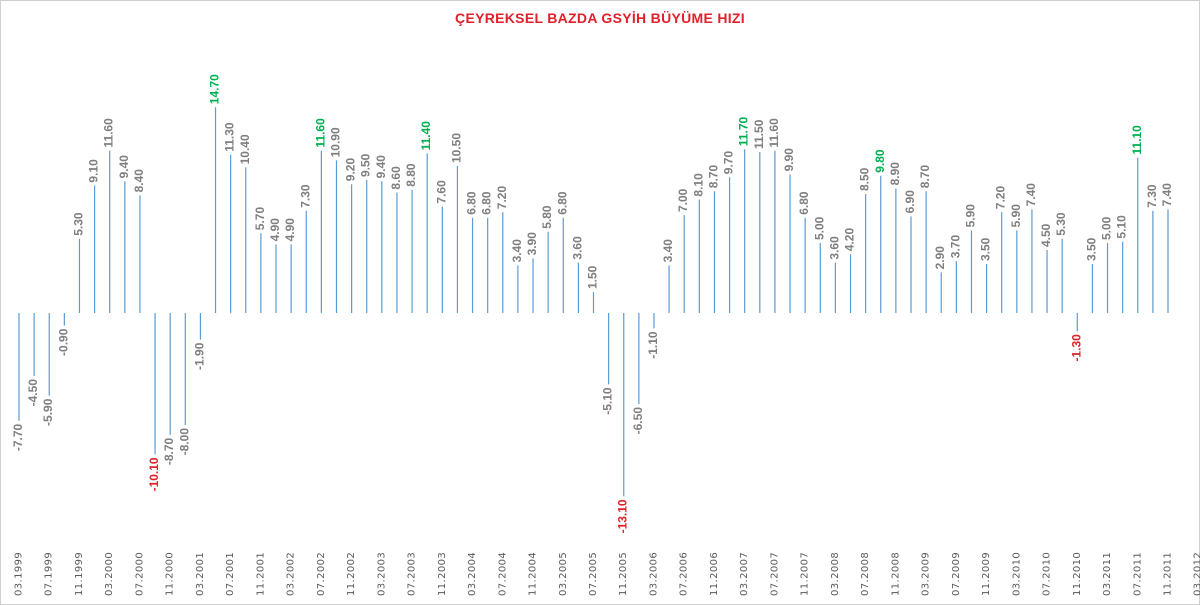  I want to click on x-tick-label: 07.2006, so click(684, 574).